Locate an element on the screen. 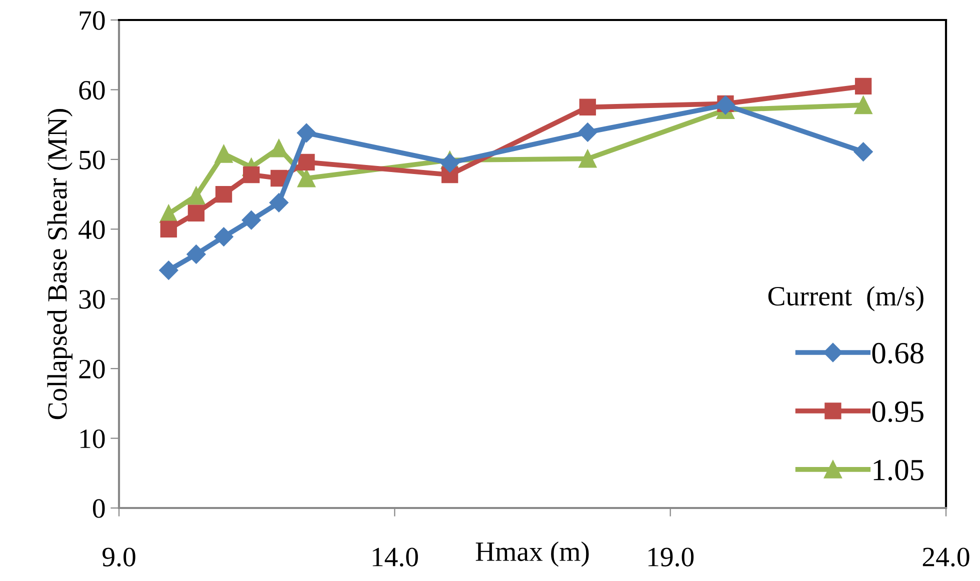  y-tick-label: 50 is located at coordinates (92, 160).